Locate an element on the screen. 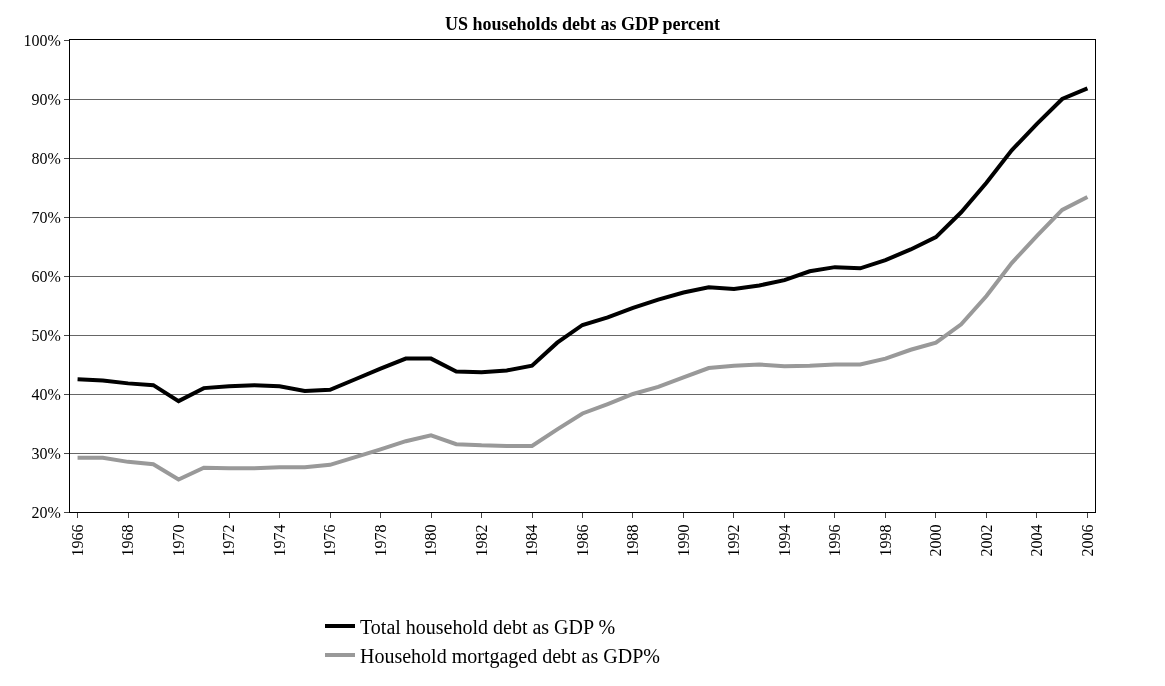 This screenshot has height=686, width=1165. y-tick-label: 90% is located at coordinates (46, 99).